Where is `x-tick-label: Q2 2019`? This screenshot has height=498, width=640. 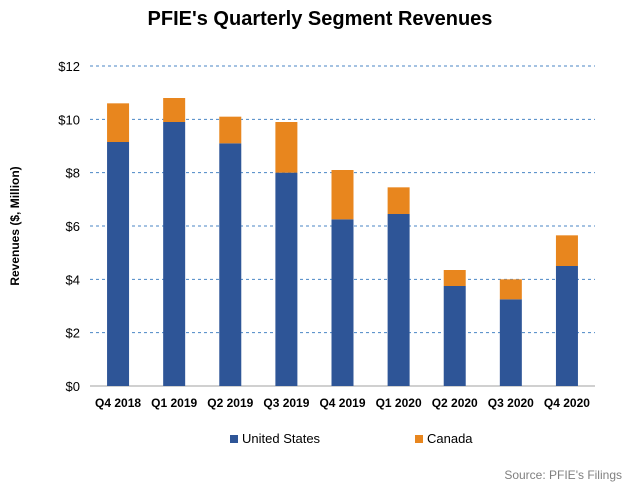
x-tick-label: Q2 2019 is located at coordinates (230, 403).